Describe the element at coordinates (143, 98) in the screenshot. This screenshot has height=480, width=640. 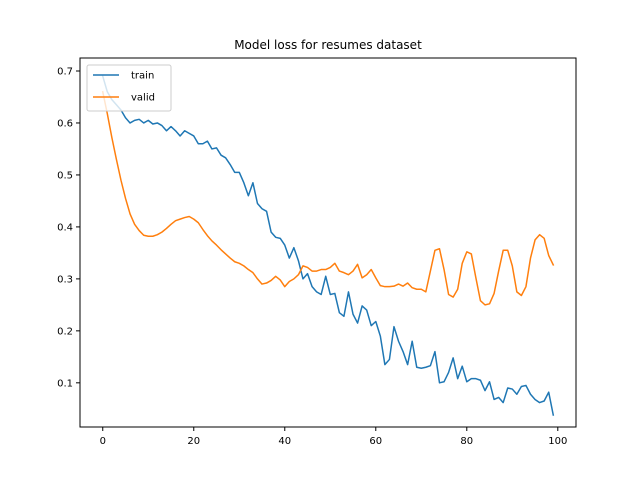
I see `legend-valid-label: valid` at that location.